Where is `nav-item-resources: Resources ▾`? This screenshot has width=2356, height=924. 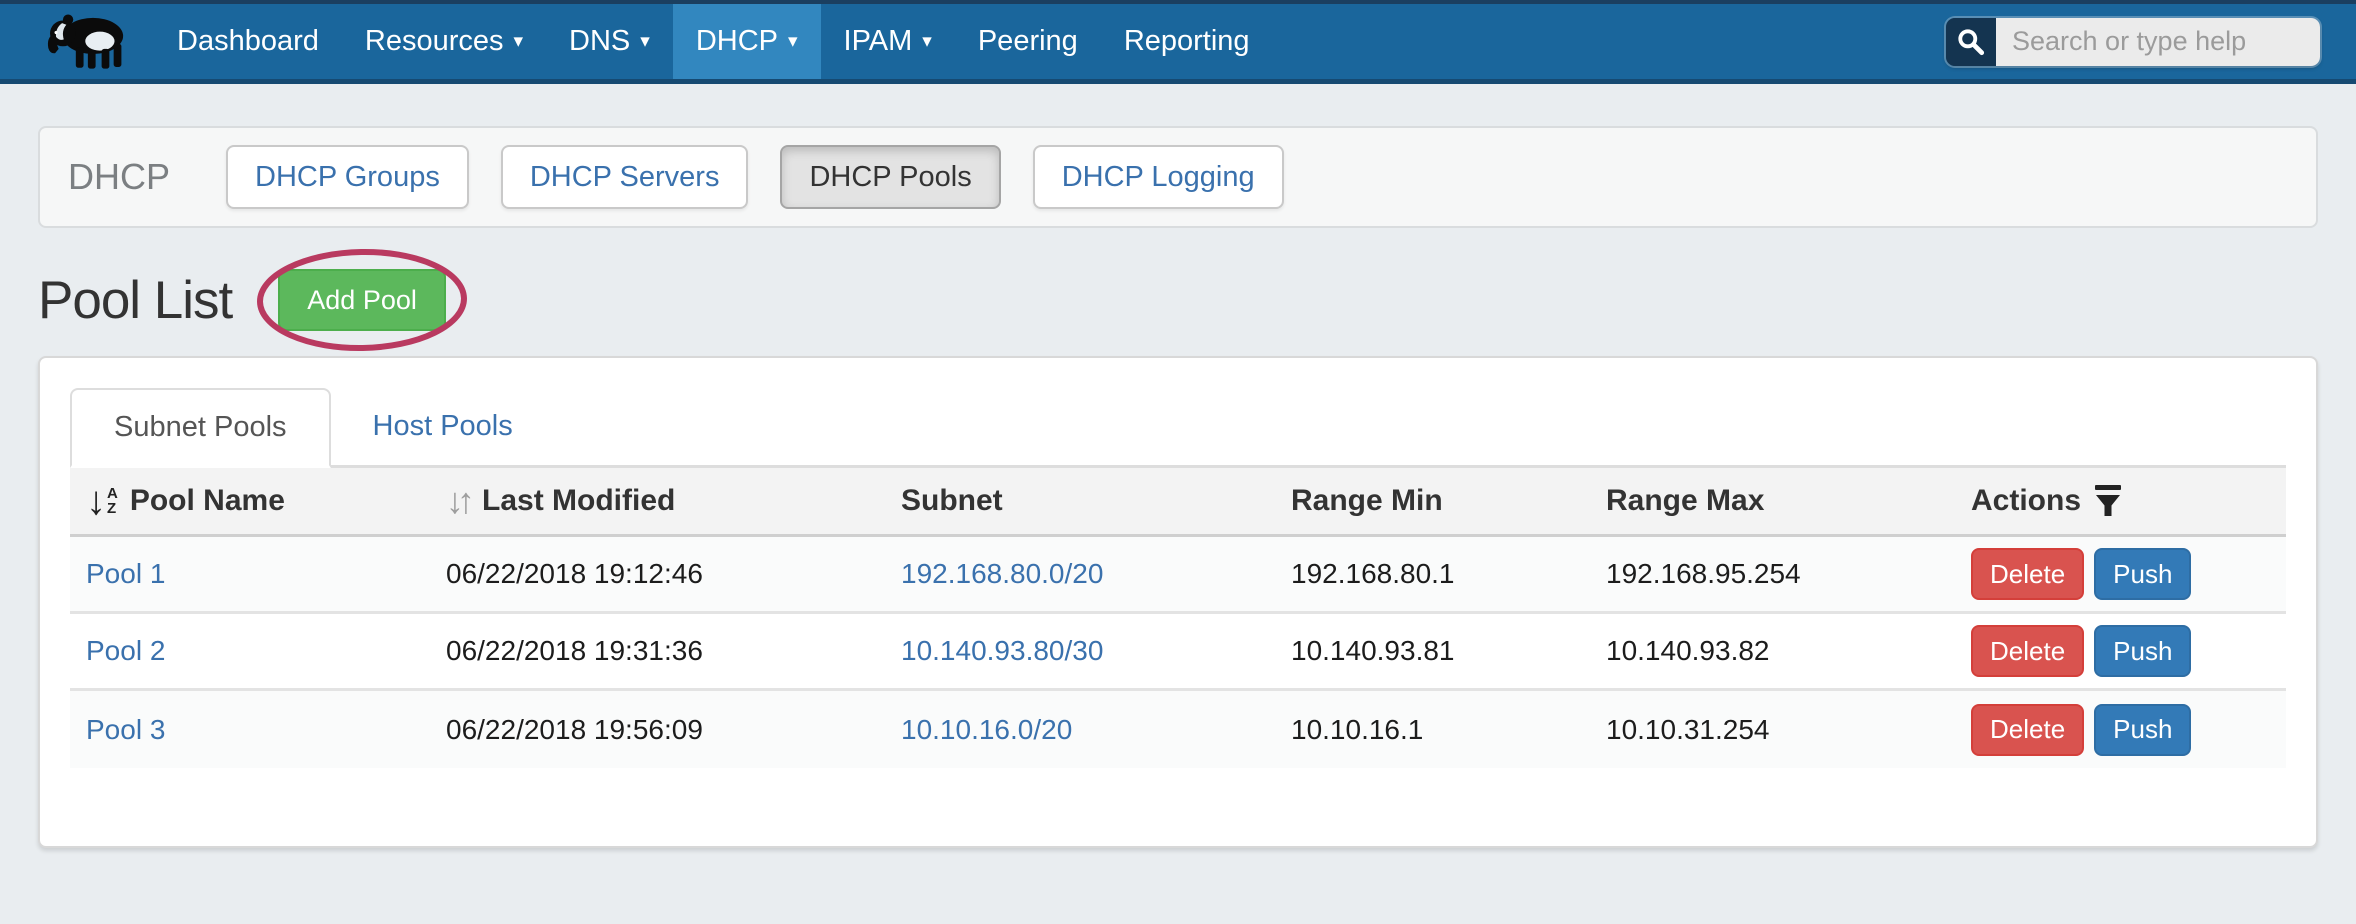 nav-item-resources: Resources ▾ is located at coordinates (444, 41).